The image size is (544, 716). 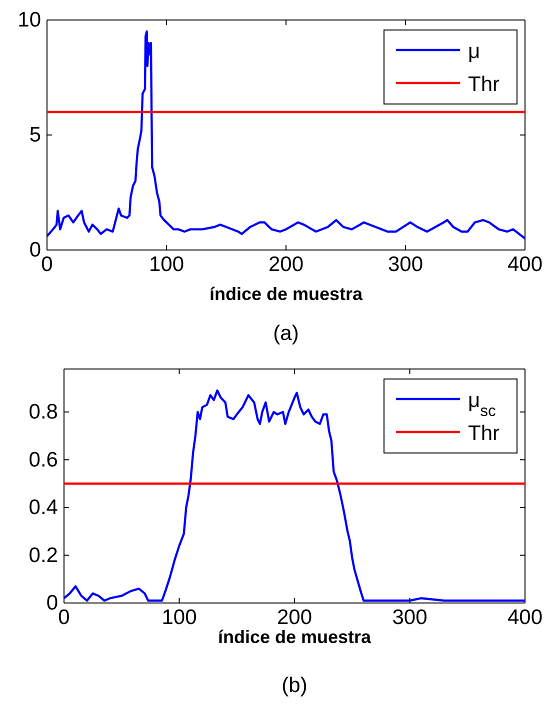 I want to click on legend-label: μ$_{sc}$, so click(x=482, y=404).